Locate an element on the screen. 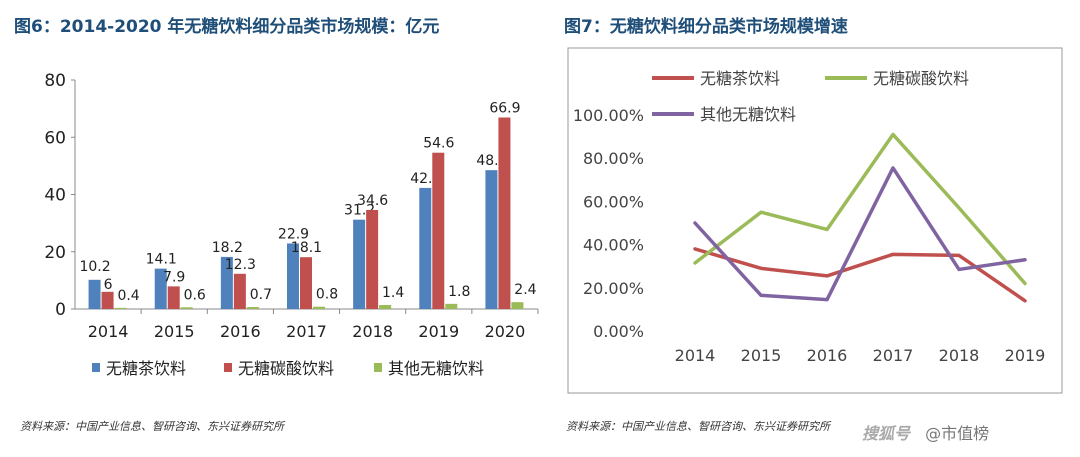 The height and width of the screenshot is (457, 1080). data-label: 7.9 is located at coordinates (174, 277).